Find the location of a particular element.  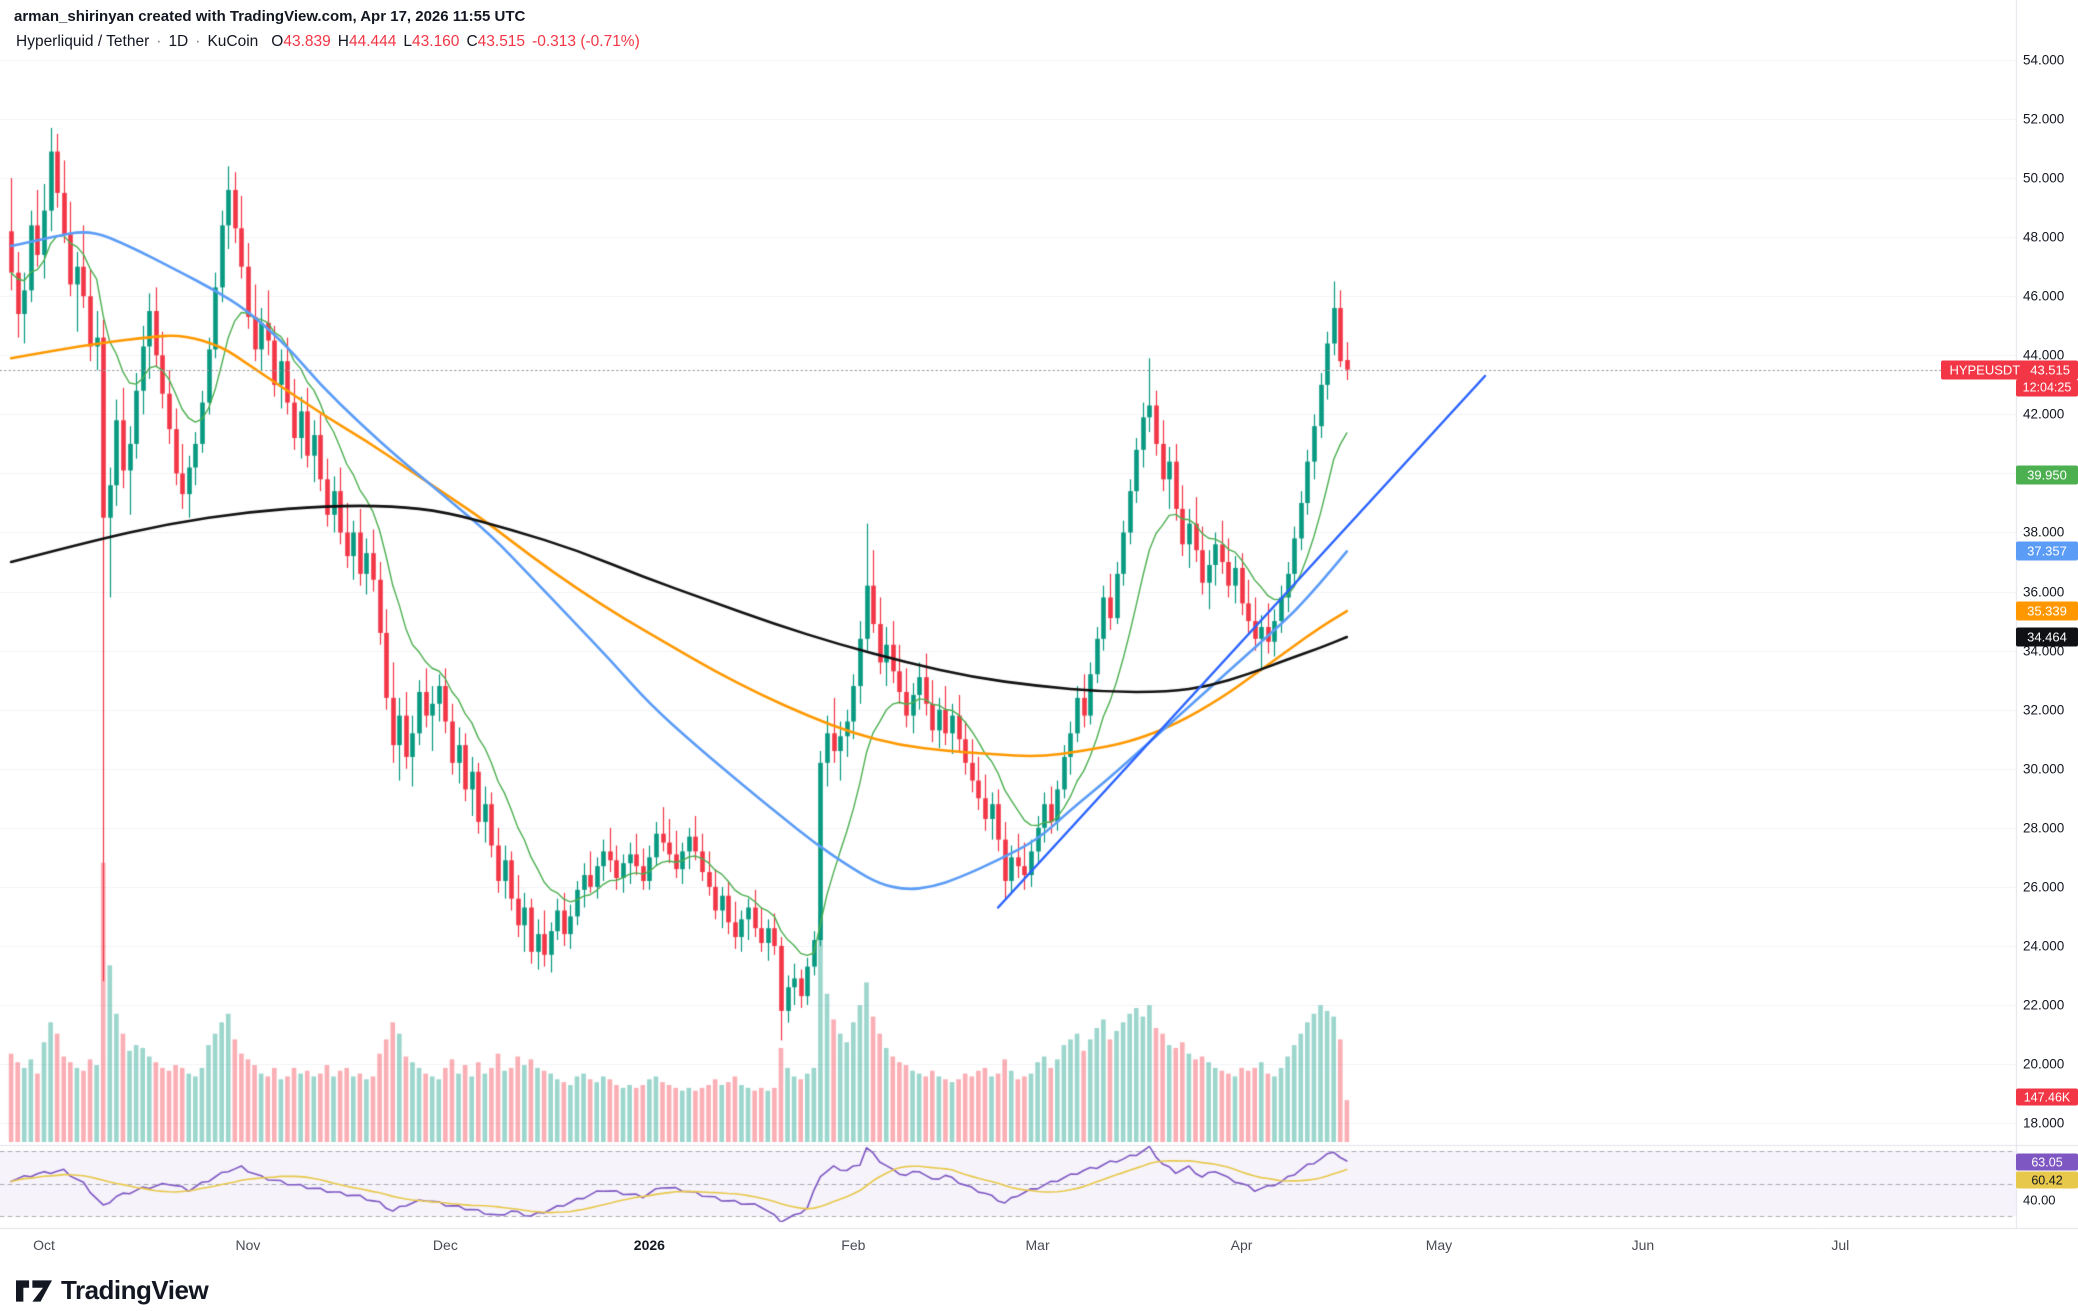

month-label: May is located at coordinates (1439, 1245).